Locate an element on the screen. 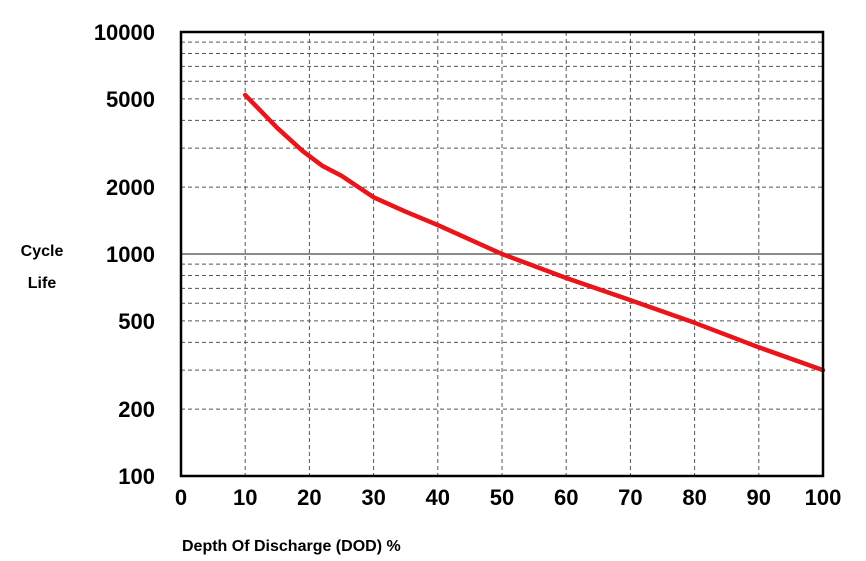  y-tick-label: 5000 is located at coordinates (130, 99).